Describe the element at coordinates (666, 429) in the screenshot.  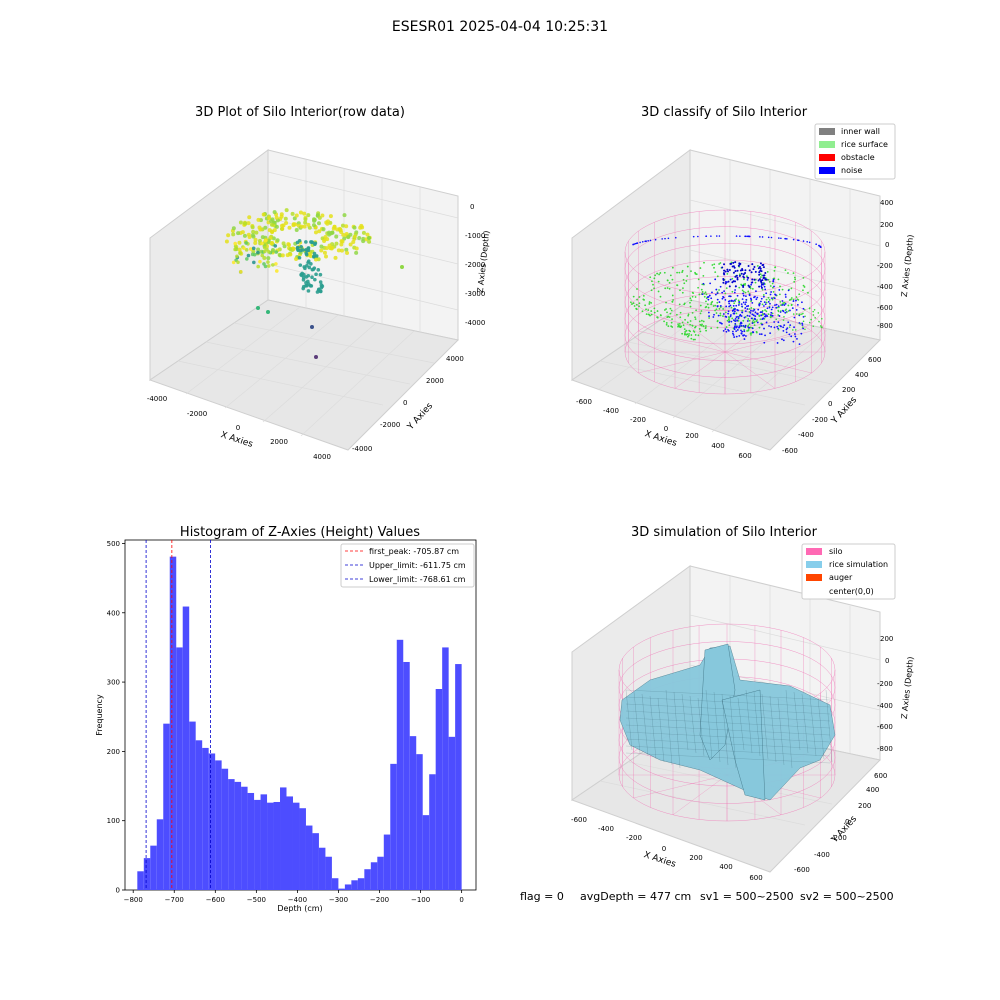
I see `classify-xtick: 0` at that location.